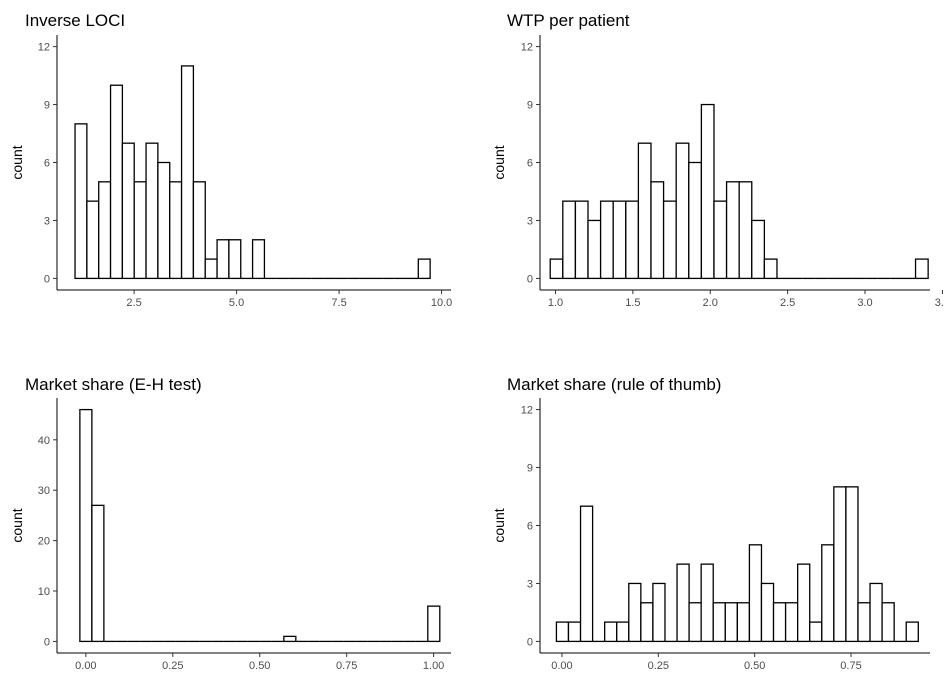  What do you see at coordinates (113, 384) in the screenshot?
I see `chart-title: Market share (E-H test)` at bounding box center [113, 384].